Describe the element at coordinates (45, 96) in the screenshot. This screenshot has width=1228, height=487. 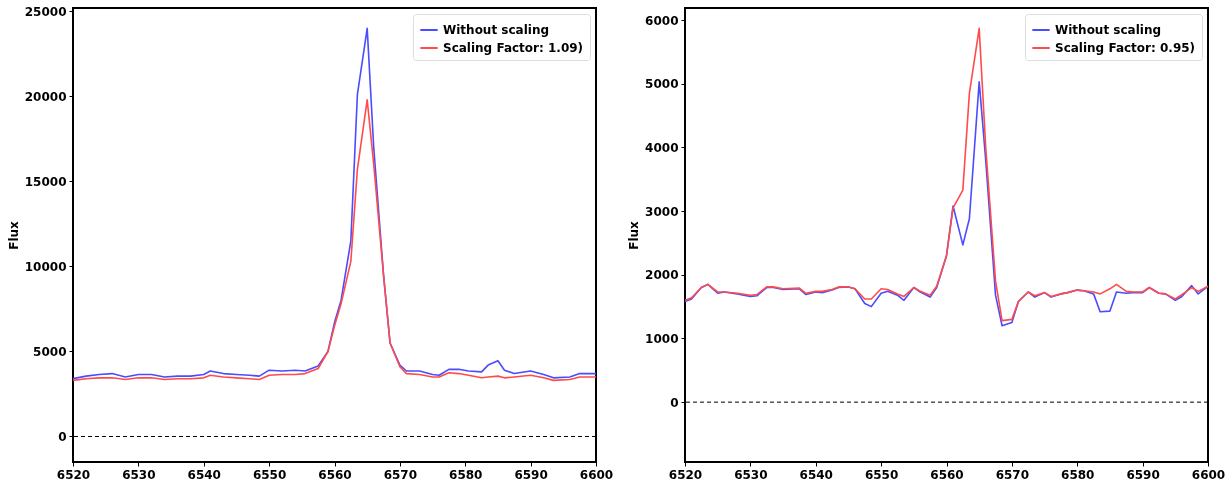
I see `y-tick-label: 20000` at that location.